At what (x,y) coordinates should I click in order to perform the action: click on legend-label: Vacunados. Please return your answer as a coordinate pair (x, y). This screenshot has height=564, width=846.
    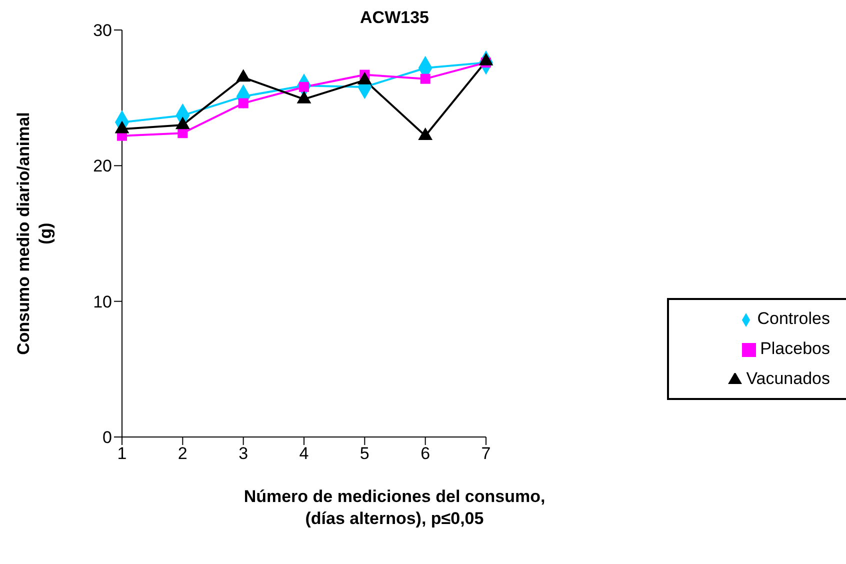
    Looking at the image, I should click on (788, 378).